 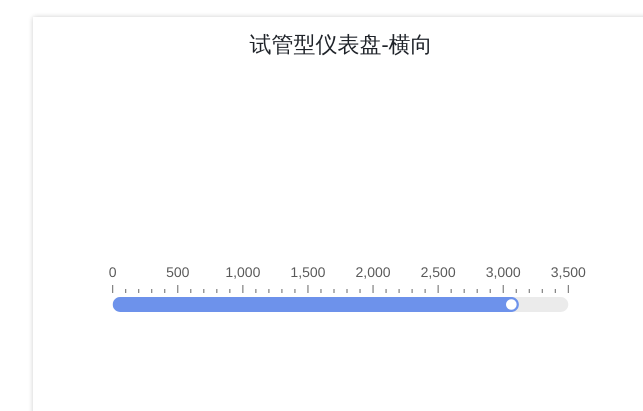 I want to click on x-tick-label: 1,500, so click(x=308, y=272).